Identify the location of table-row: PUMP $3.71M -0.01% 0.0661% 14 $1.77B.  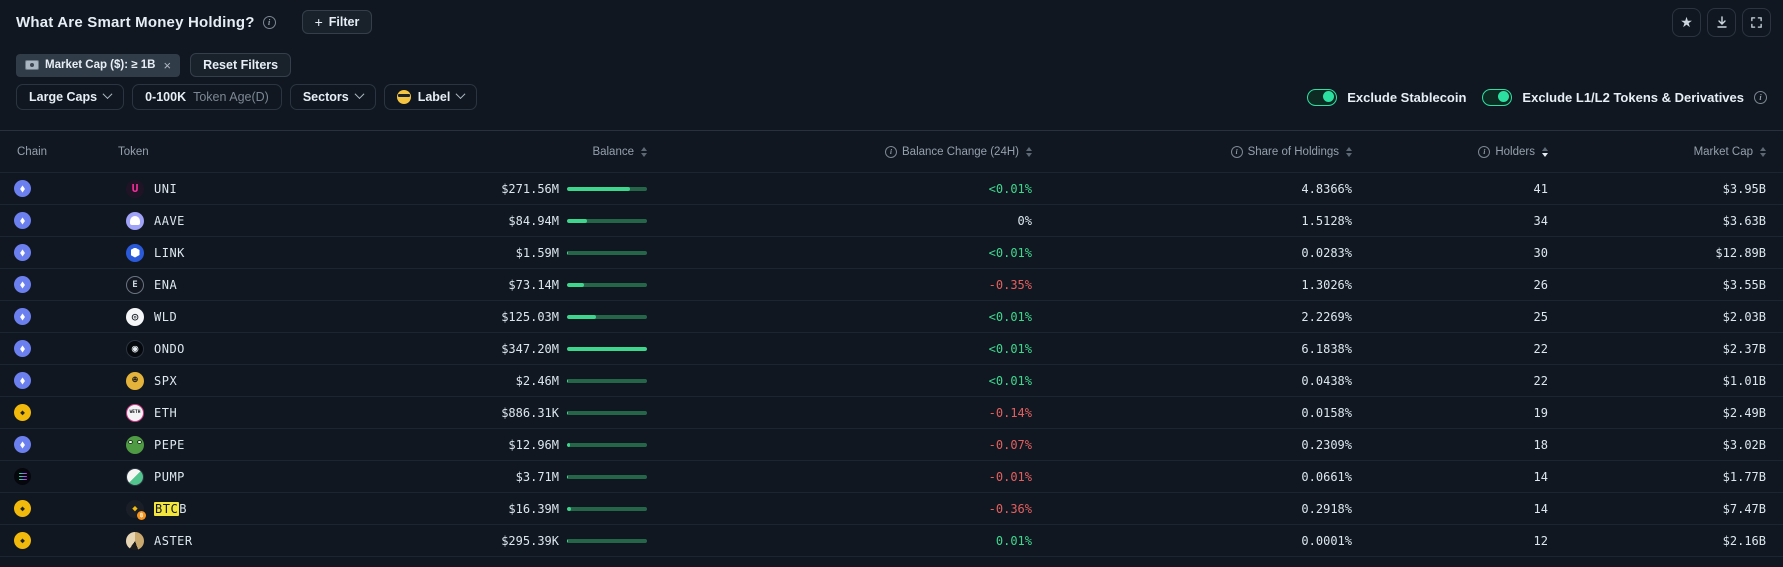
(891, 477).